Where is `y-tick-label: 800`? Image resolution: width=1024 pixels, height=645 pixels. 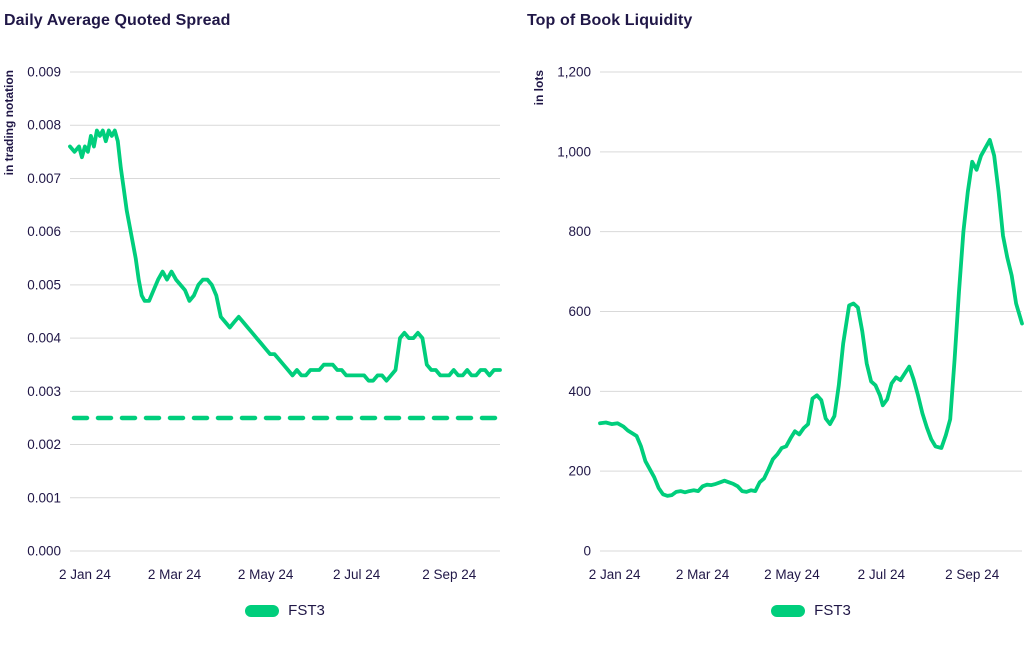
y-tick-label: 800 is located at coordinates (579, 231).